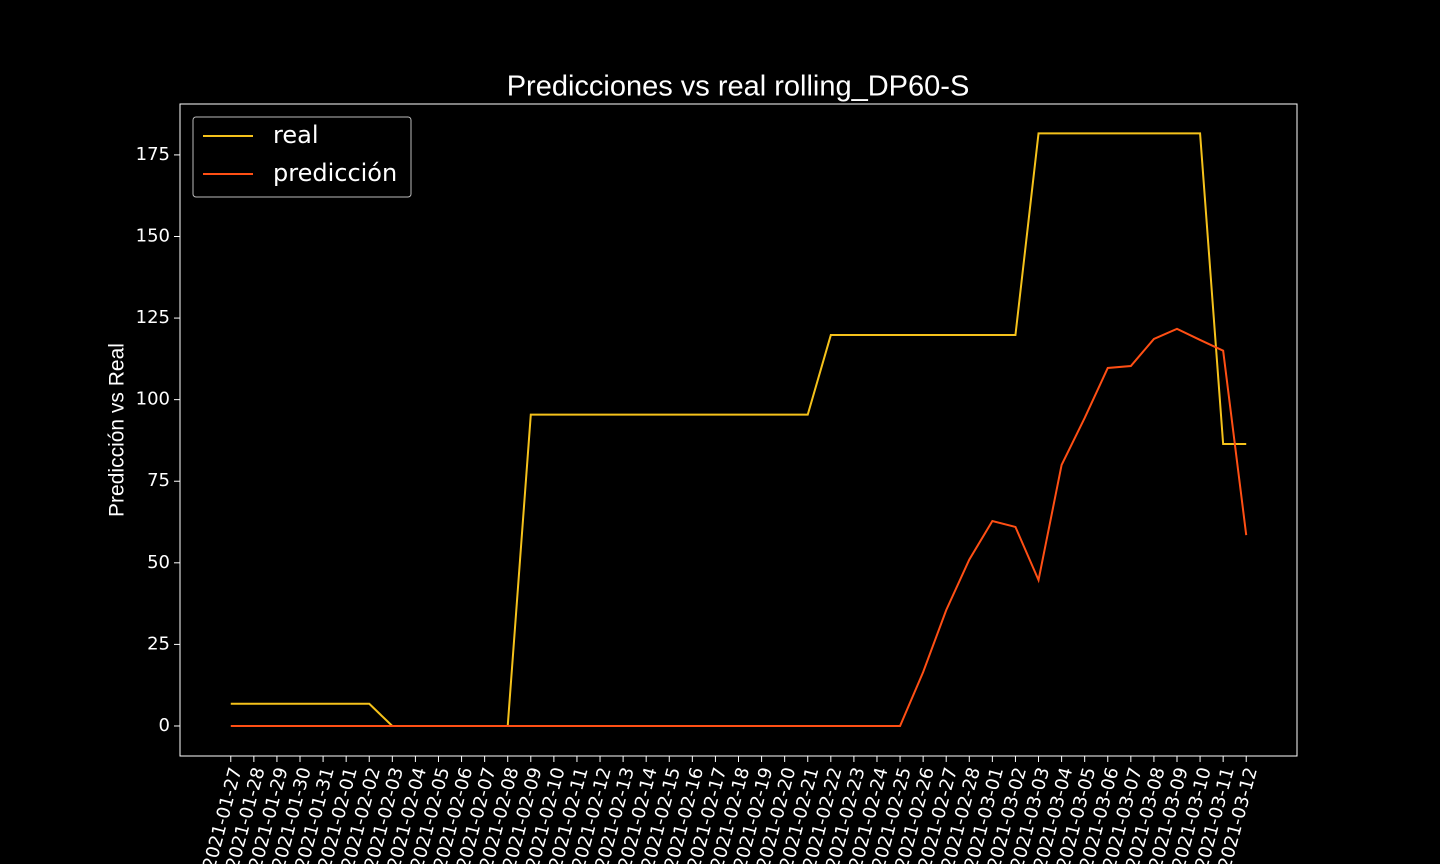  Describe the element at coordinates (302, 157) in the screenshot. I see `legend: real predicción` at that location.